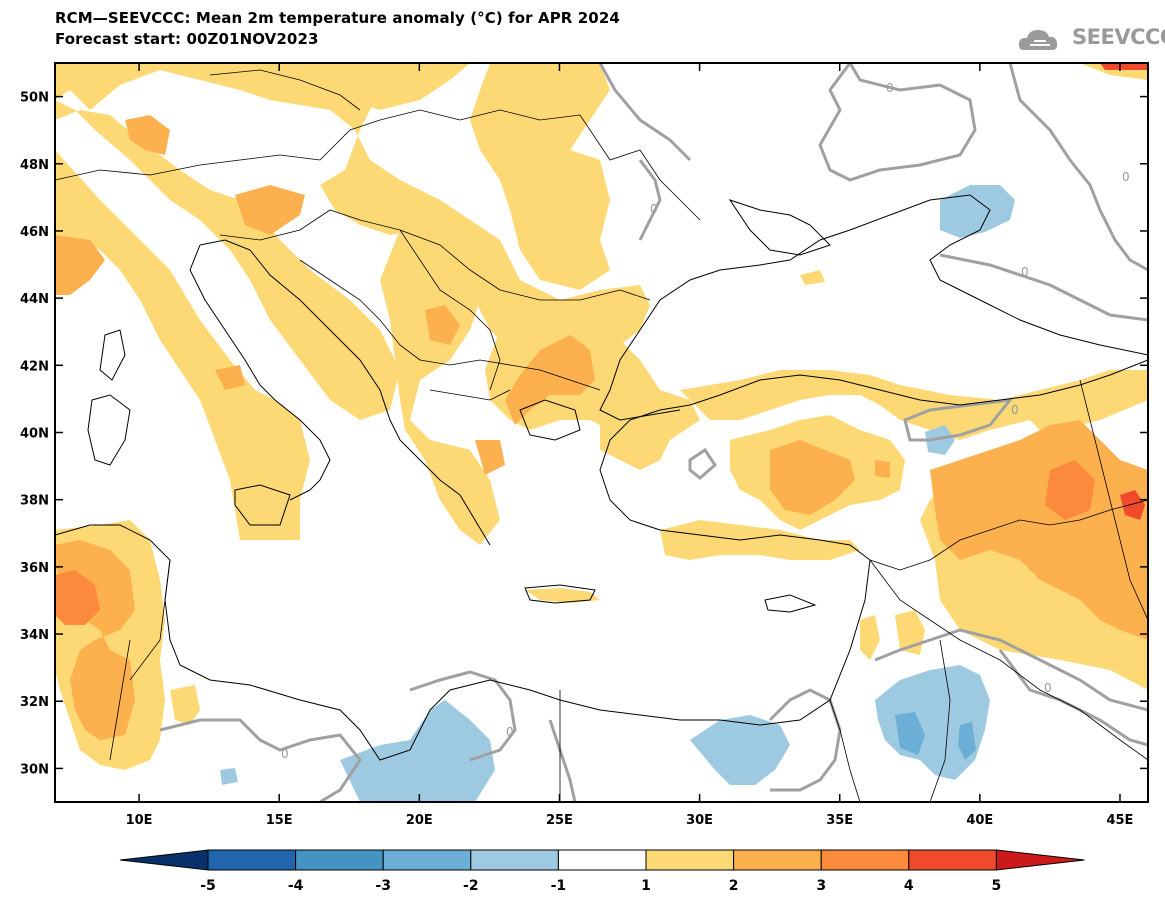 The image size is (1165, 907). I want to click on colorbar-label: -3, so click(383, 886).